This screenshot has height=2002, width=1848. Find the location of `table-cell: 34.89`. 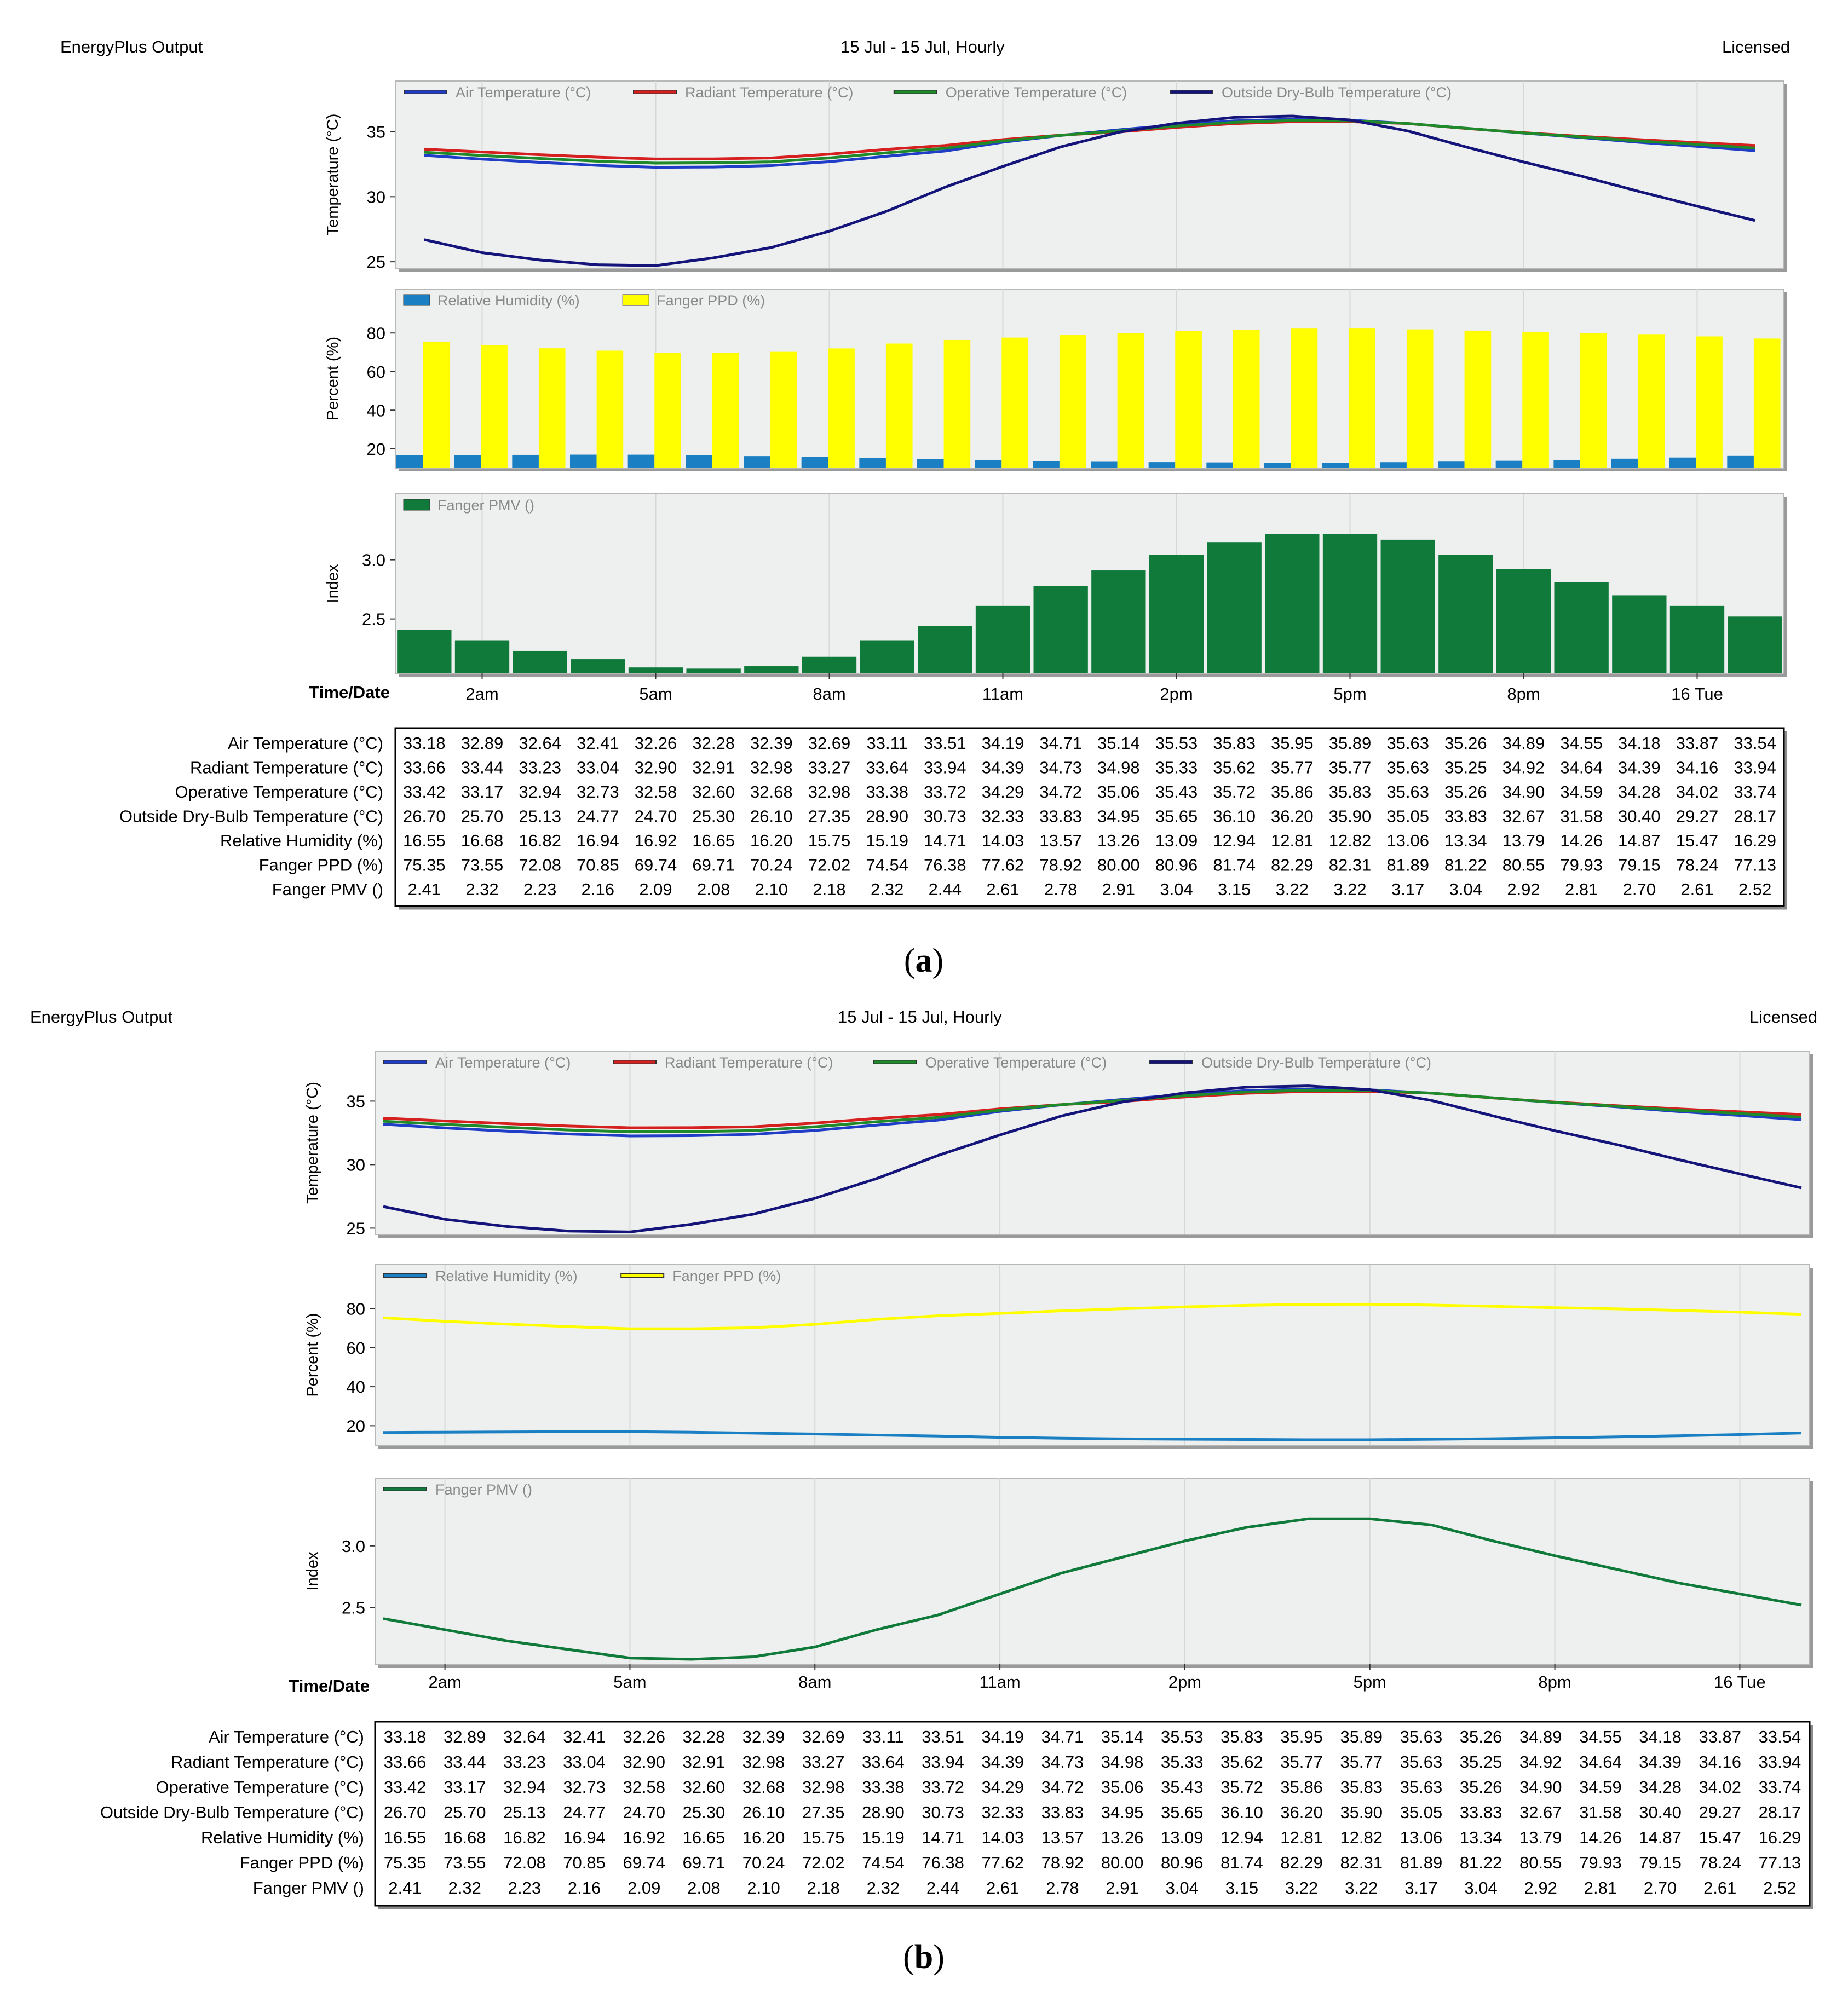

table-cell: 34.89 is located at coordinates (1540, 1736).